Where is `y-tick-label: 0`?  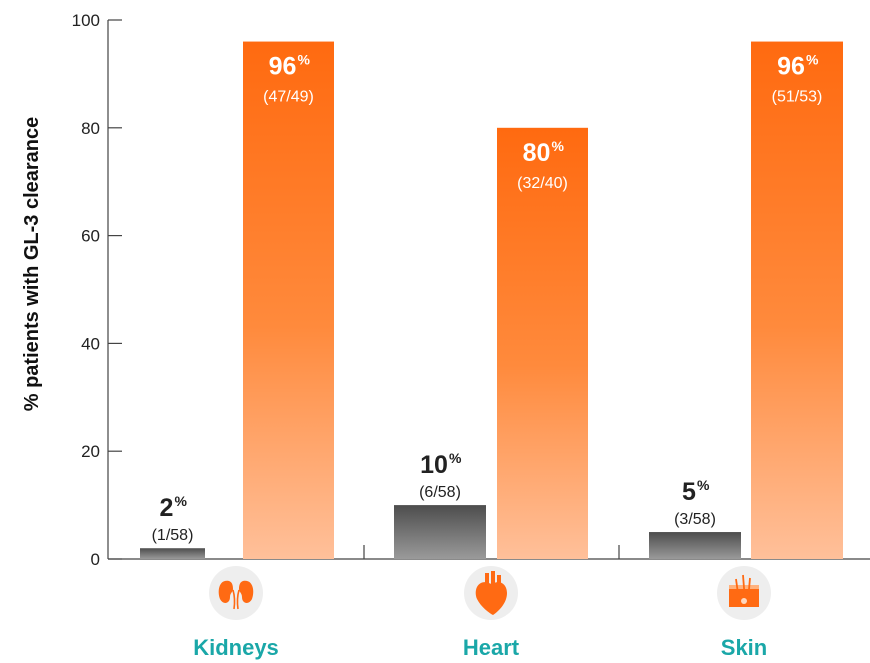 y-tick-label: 0 is located at coordinates (95, 559).